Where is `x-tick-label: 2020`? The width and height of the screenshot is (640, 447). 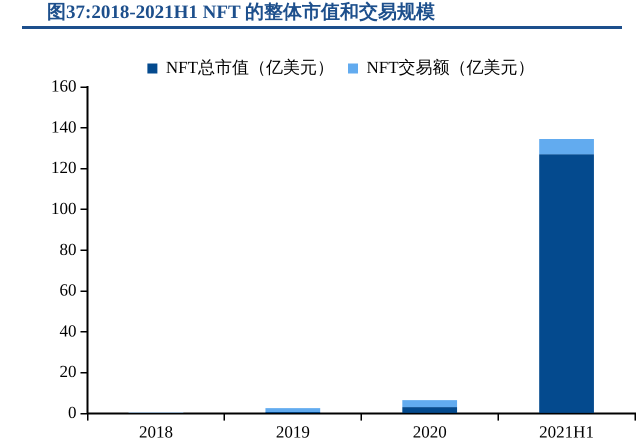
x-tick-label: 2020 is located at coordinates (429, 432).